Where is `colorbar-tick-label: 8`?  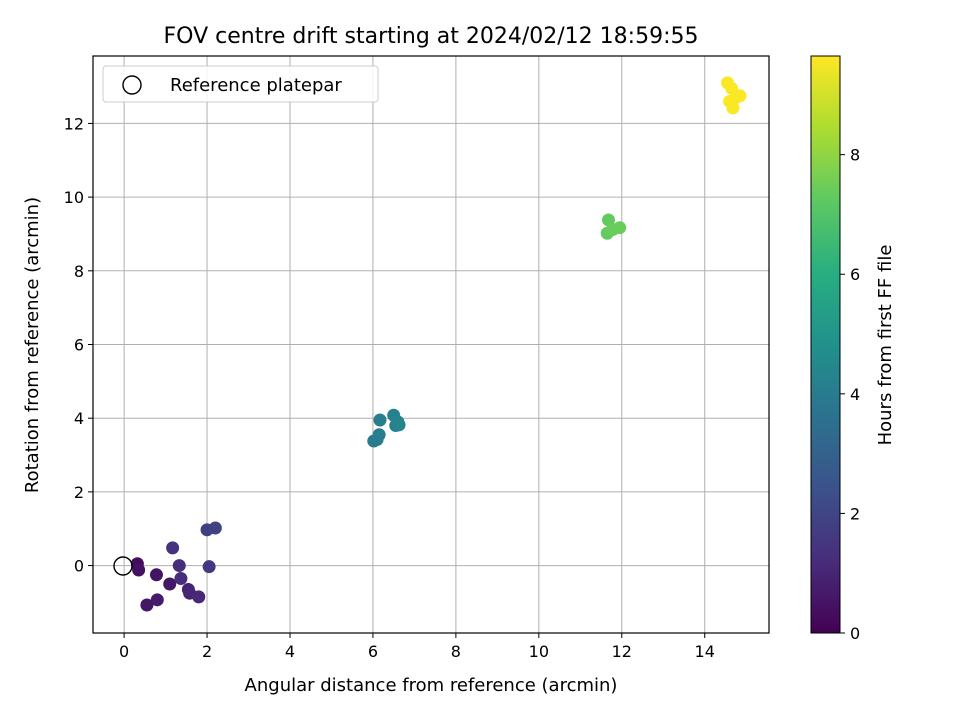
colorbar-tick-label: 8 is located at coordinates (855, 155).